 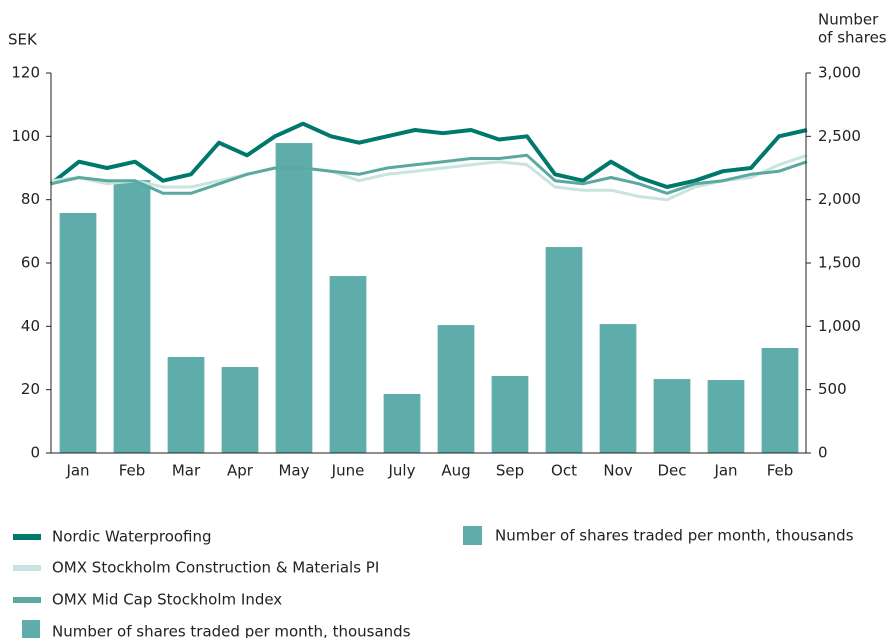 What do you see at coordinates (30, 389) in the screenshot?
I see `y-tick-label: 20` at bounding box center [30, 389].